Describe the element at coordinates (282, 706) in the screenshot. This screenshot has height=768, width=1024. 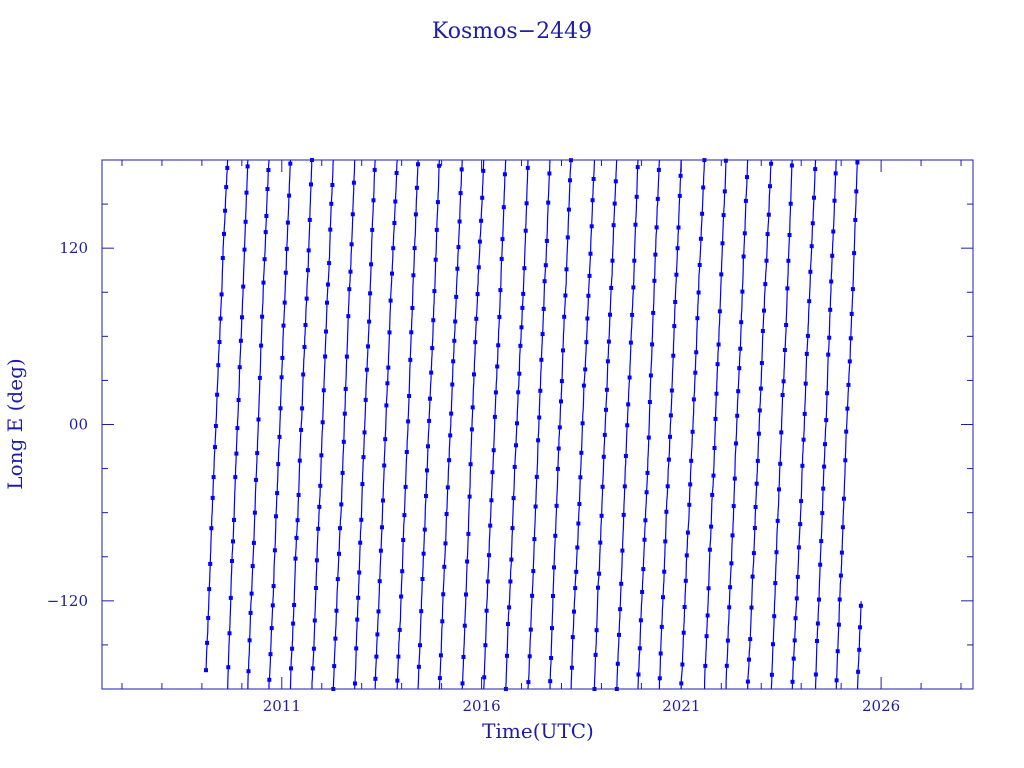
I see `x-tick-label: 2011` at that location.